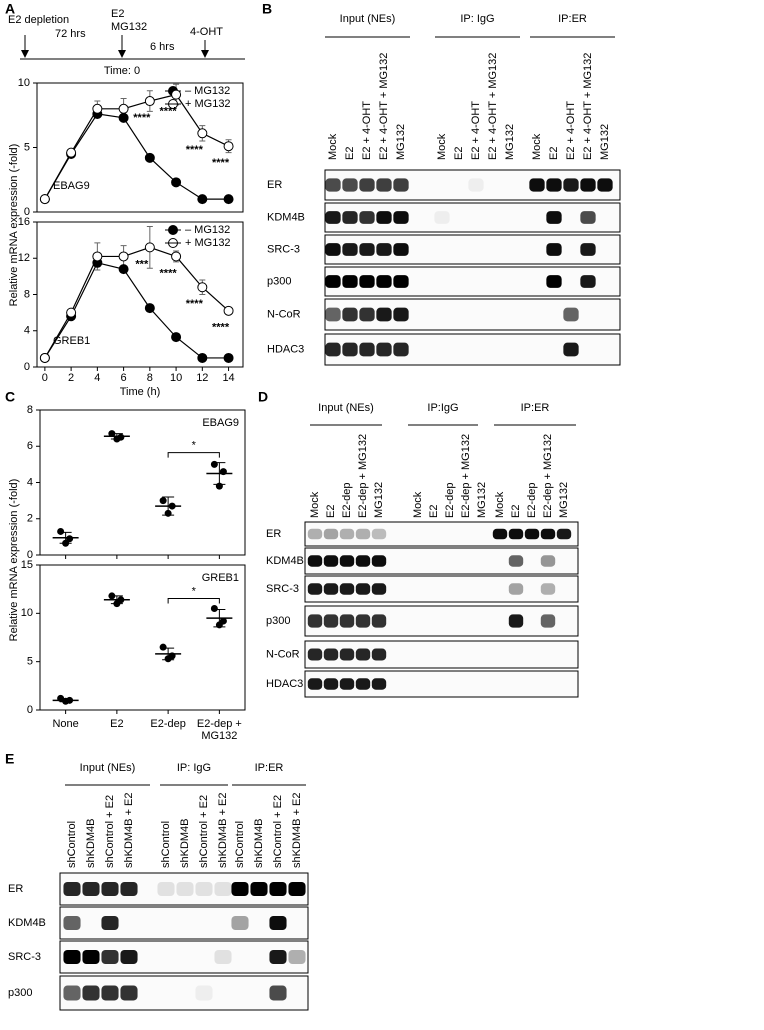  Describe the element at coordinates (27, 565) in the screenshot. I see `y-tick-label: 15` at that location.